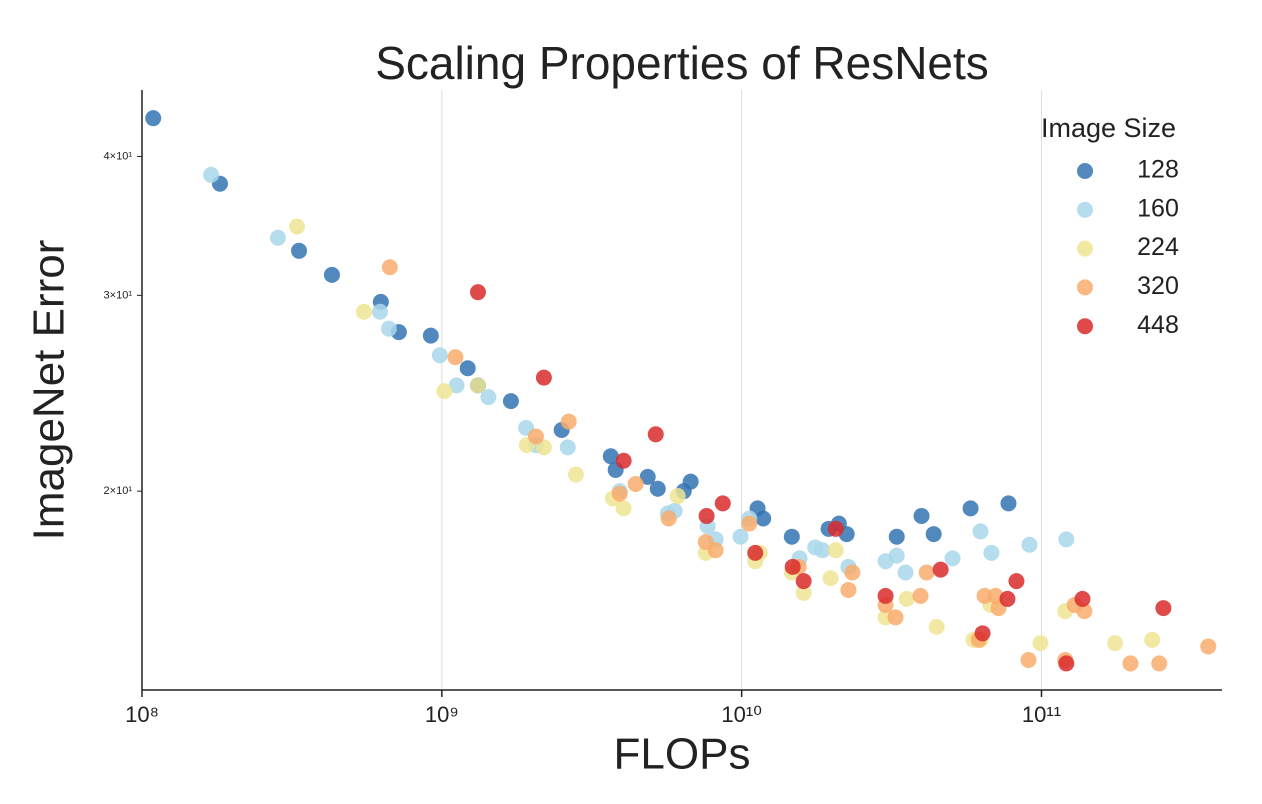 This screenshot has width=1262, height=804. Describe the element at coordinates (1041, 714) in the screenshot. I see `x-tick-label: 10¹¹` at that location.